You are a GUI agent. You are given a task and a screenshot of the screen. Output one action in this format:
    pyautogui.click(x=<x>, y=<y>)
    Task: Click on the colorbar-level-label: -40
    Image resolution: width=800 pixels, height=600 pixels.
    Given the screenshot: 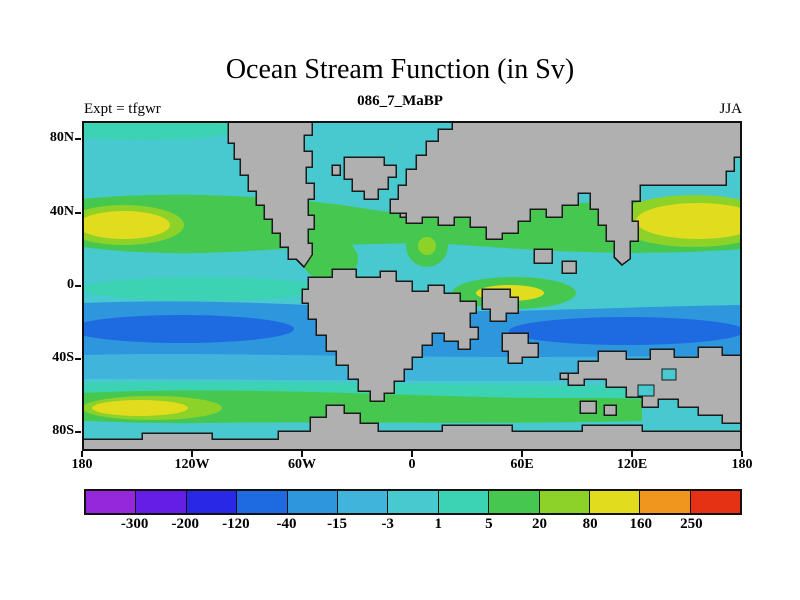 What is the action you would take?
    pyautogui.click(x=286, y=524)
    